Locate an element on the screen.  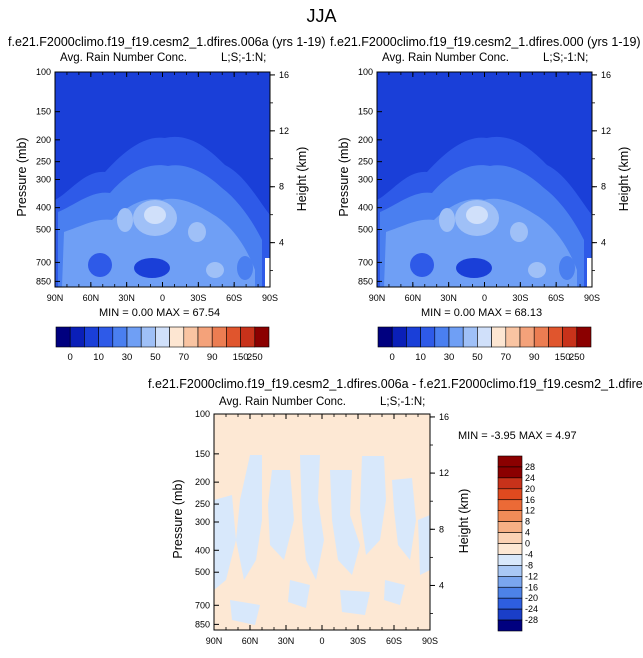
panel3-colorbar-label: -24 is located at coordinates (531, 609).